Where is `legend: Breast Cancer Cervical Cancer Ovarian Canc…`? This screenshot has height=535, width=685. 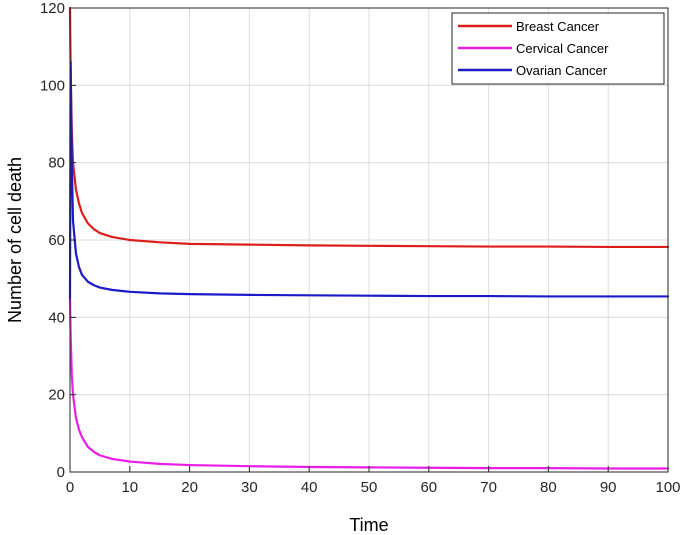
legend: Breast Cancer Cervical Cancer Ovarian Canc… is located at coordinates (558, 48).